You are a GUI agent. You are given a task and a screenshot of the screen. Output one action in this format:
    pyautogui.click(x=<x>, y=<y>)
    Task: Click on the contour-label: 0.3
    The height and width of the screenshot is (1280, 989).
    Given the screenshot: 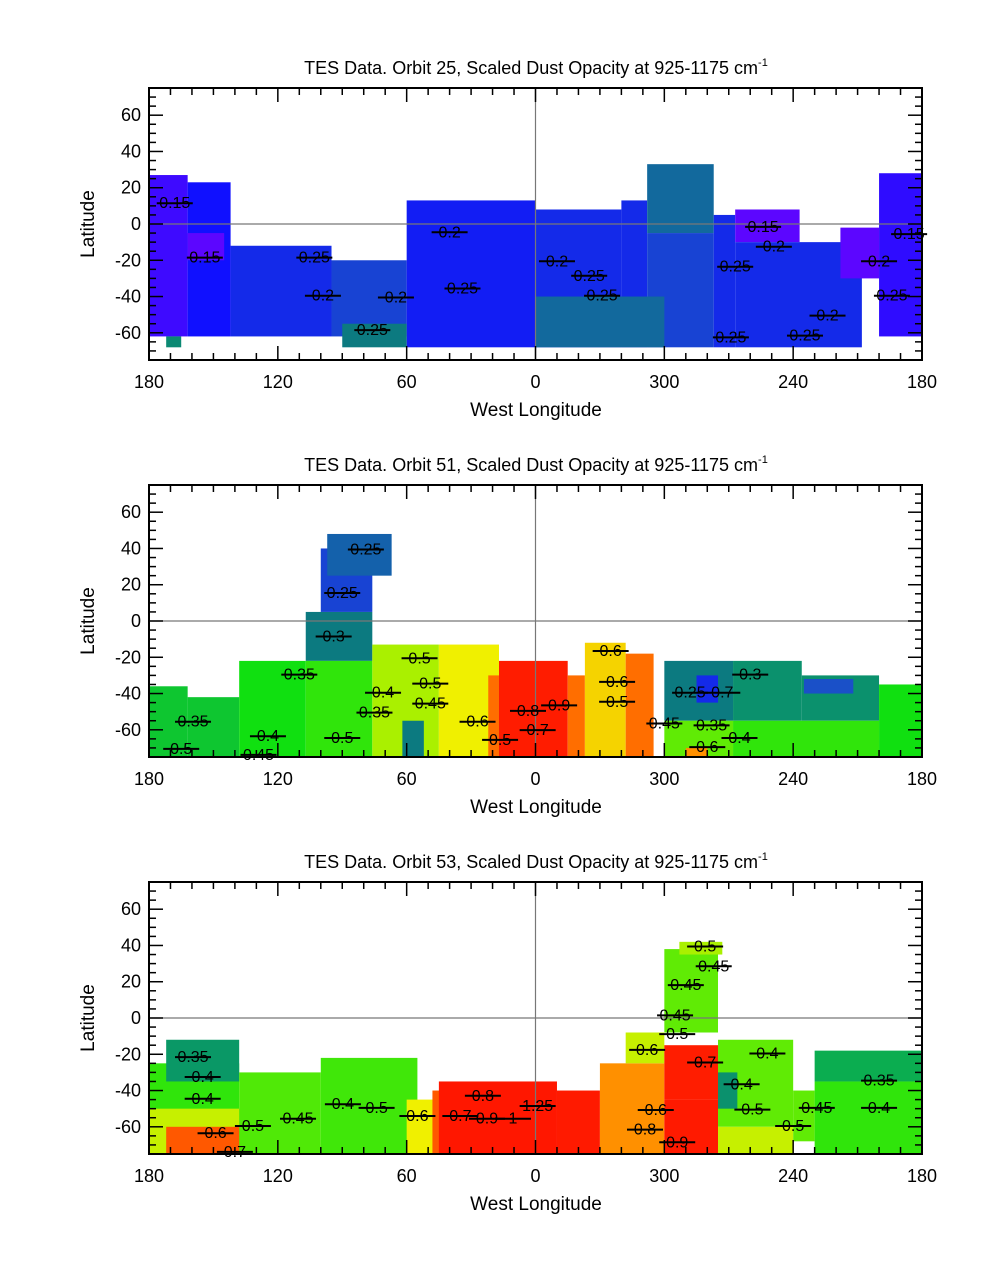 What is the action you would take?
    pyautogui.click(x=750, y=675)
    